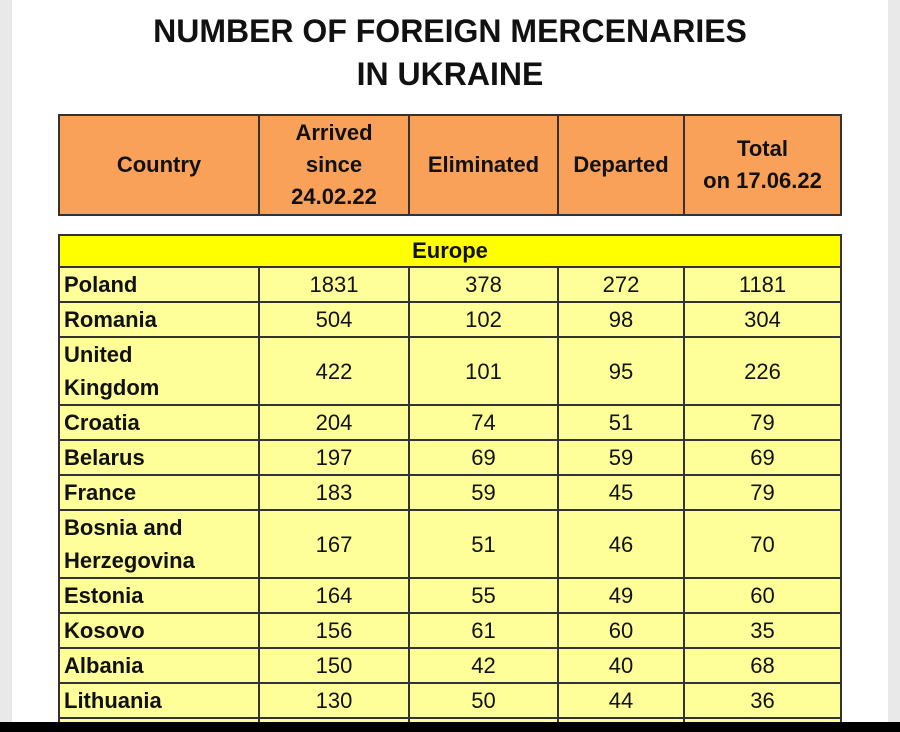  I want to click on row: Albania 150 42 40 68, so click(450, 665).